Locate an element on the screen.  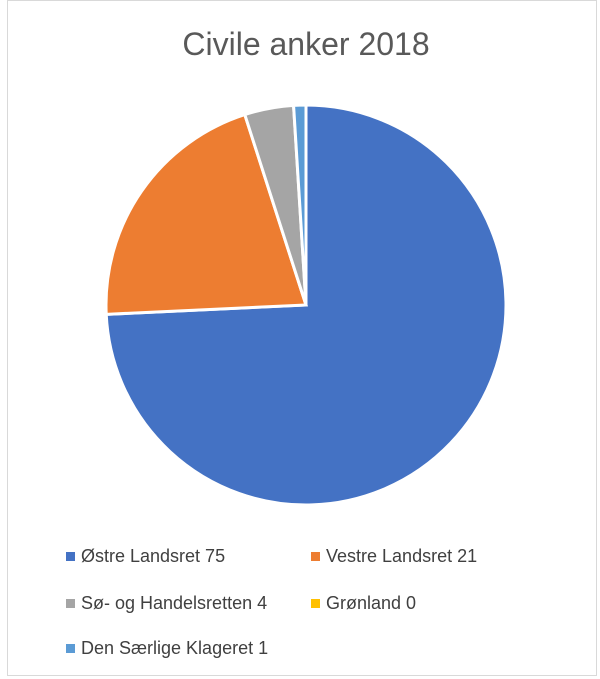
chart-title: Civile anker 2018 is located at coordinates (306, 44).